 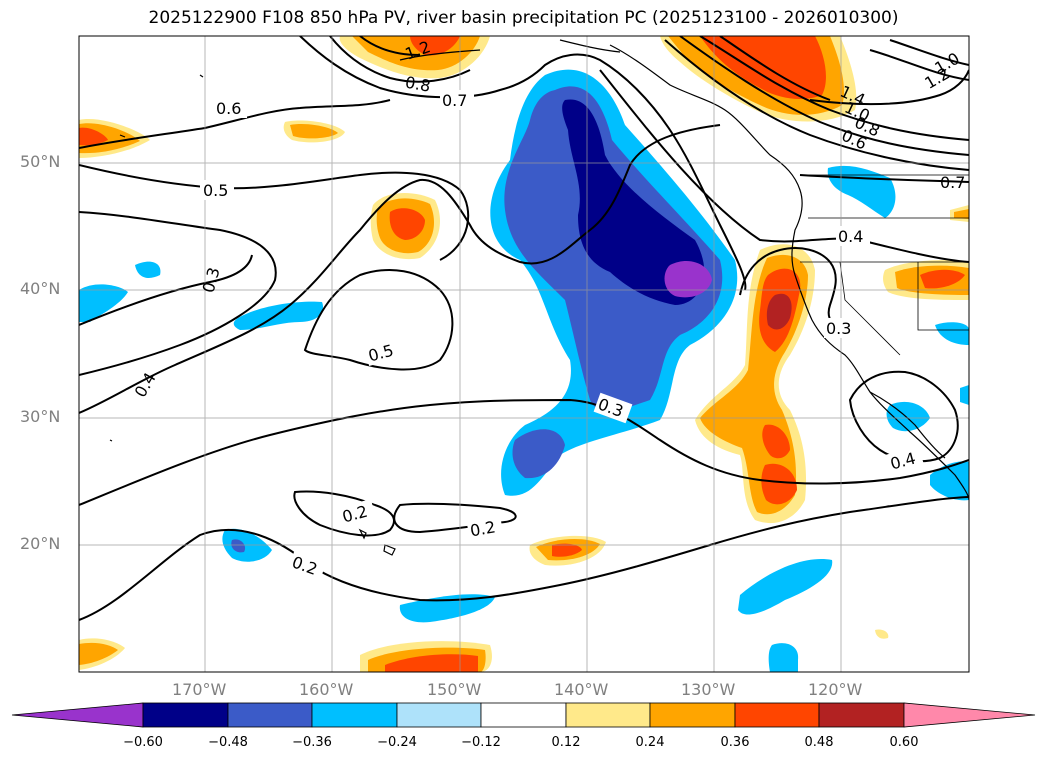 What do you see at coordinates (889, 87) in the screenshot?
I see `contour-0.7c` at bounding box center [889, 87].